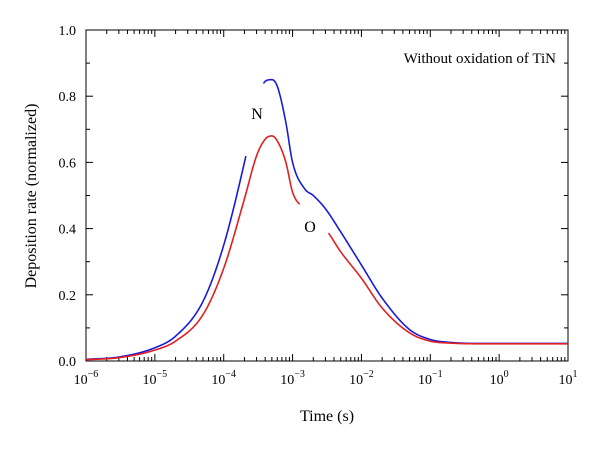  What do you see at coordinates (310, 227) in the screenshot?
I see `series-label-o: O` at bounding box center [310, 227].